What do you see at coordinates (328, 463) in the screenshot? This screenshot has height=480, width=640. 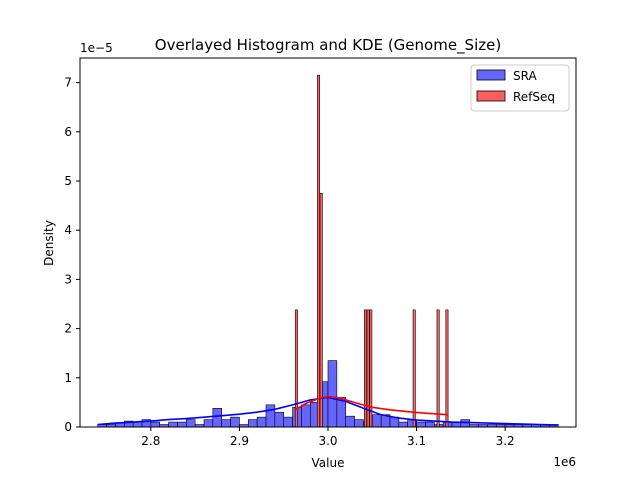 I see `x-axis-label: Value` at bounding box center [328, 463].